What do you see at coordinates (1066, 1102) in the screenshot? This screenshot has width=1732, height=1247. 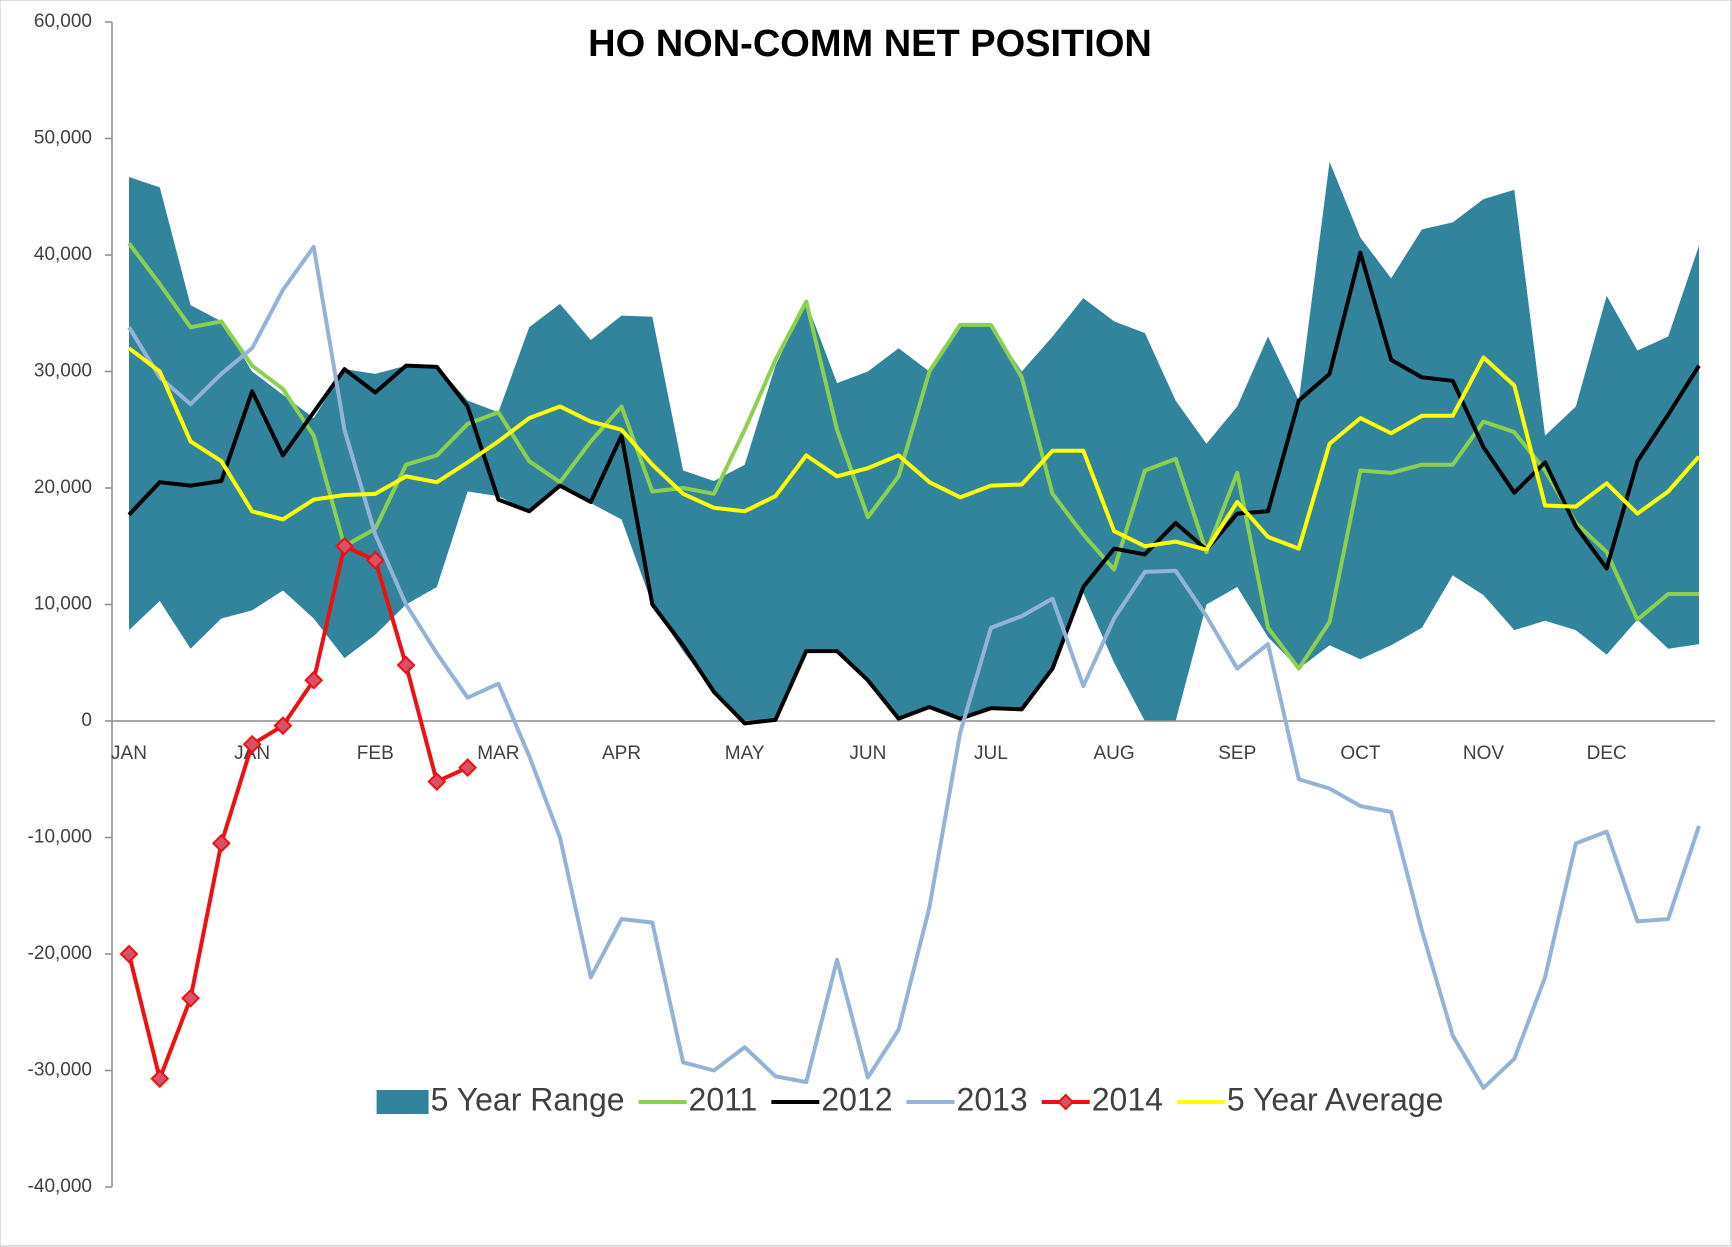 I see `legend-marker` at bounding box center [1066, 1102].